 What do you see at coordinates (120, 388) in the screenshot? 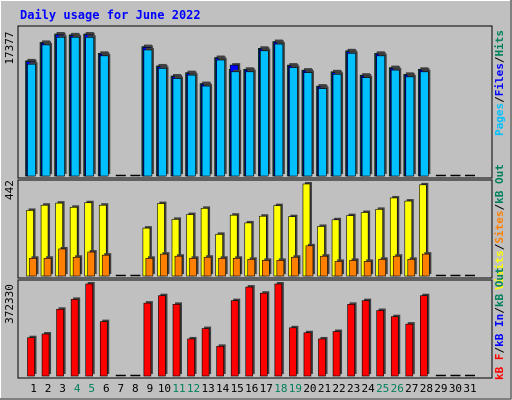
I see `day-label-7: 7` at bounding box center [120, 388].